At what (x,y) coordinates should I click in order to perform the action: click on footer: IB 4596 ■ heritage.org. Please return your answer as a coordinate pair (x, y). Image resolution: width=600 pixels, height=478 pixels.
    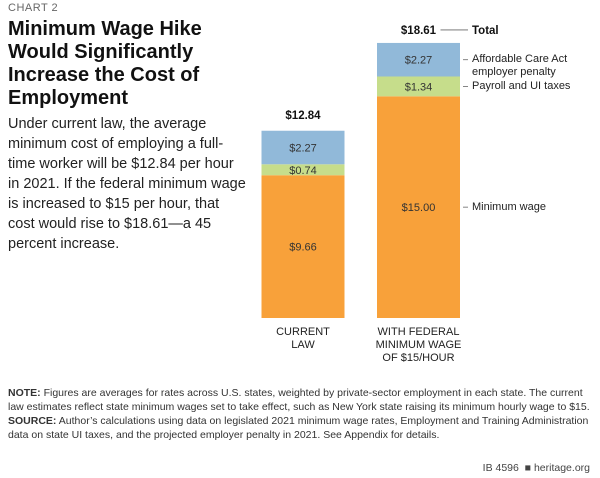
    Looking at the image, I should click on (536, 468).